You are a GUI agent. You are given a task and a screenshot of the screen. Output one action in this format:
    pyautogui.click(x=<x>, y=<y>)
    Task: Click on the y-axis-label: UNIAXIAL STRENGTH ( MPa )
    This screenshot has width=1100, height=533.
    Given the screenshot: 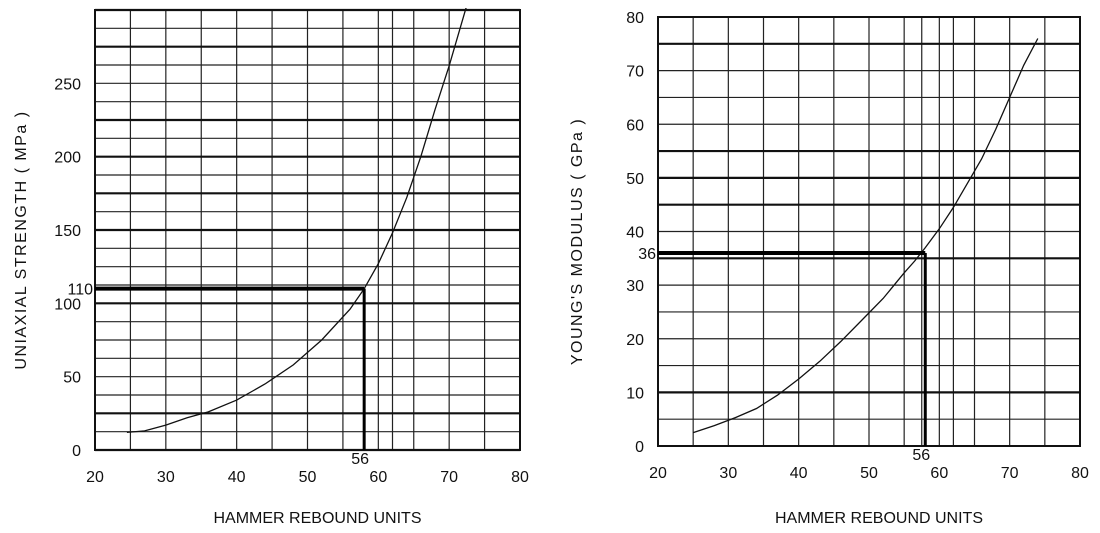 What is the action you would take?
    pyautogui.click(x=21, y=239)
    